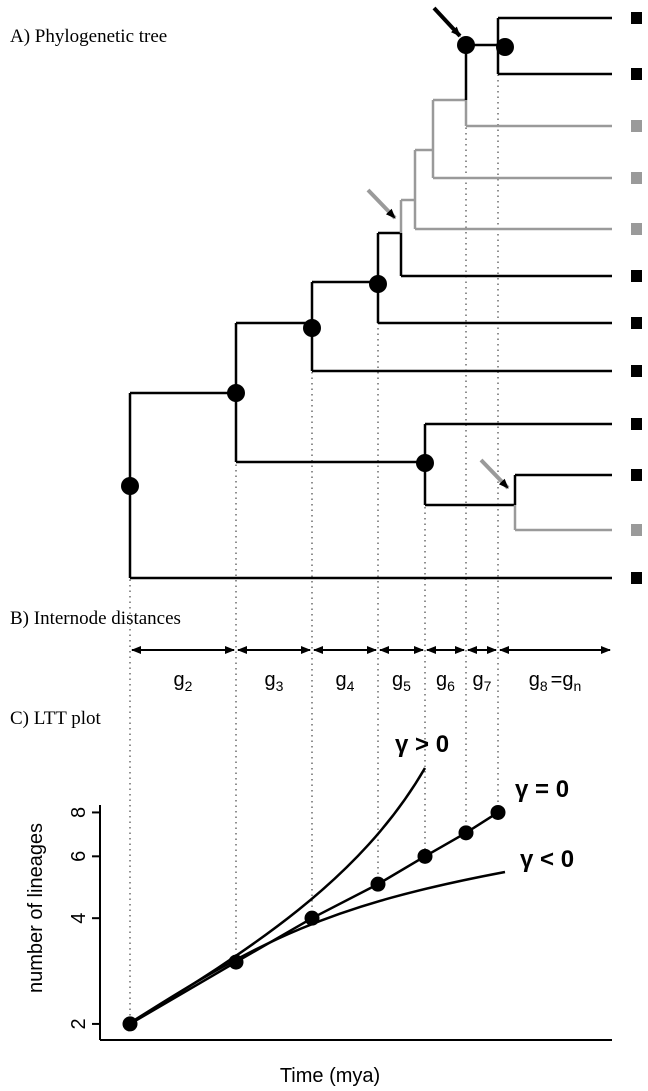  I want to click on gap-label: g2​, so click(183, 681).